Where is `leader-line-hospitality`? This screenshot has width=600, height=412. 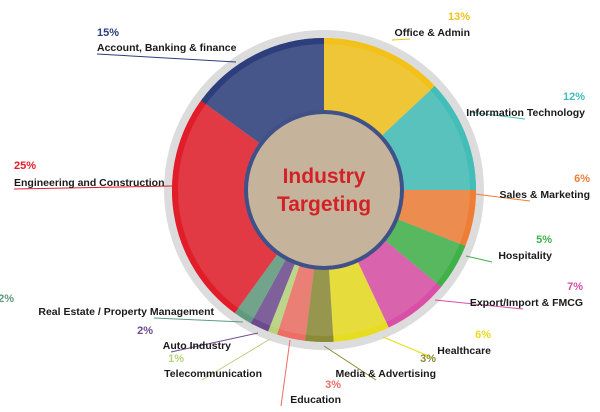 leader-line-hospitality is located at coordinates (479, 259).